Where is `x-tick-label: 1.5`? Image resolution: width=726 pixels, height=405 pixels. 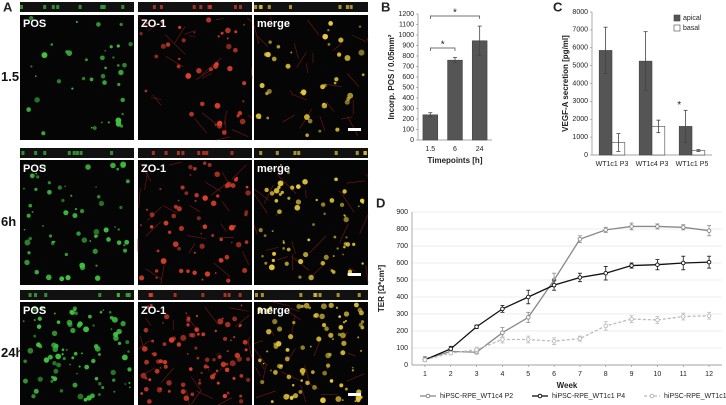
x-tick-label: 1.5 is located at coordinates (430, 149).